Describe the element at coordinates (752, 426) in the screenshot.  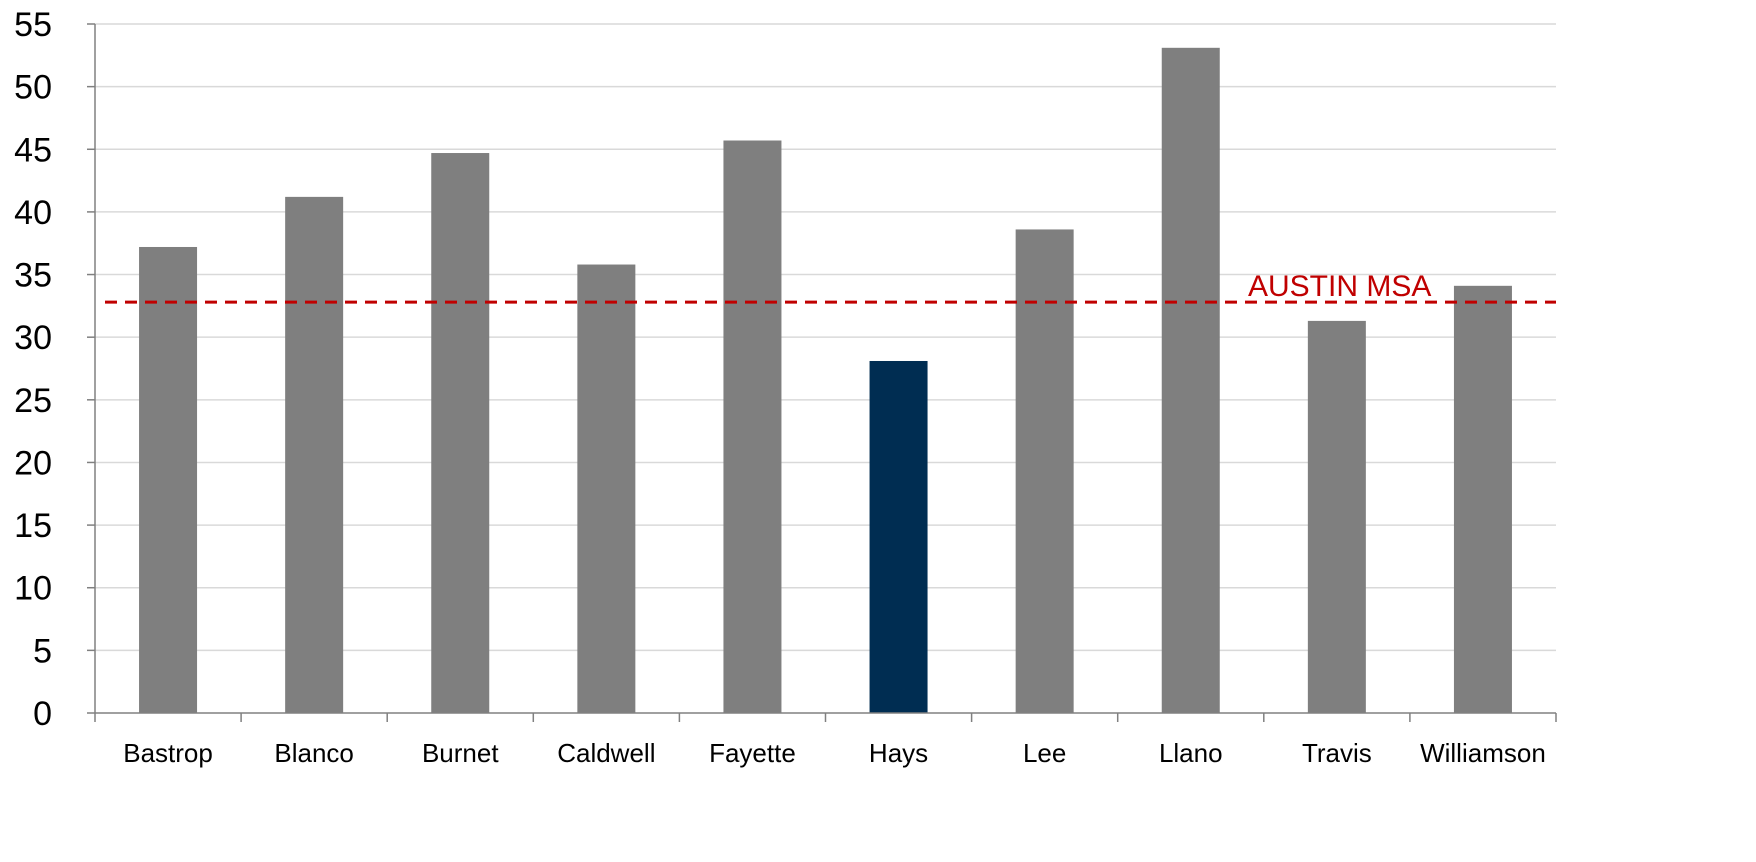
I see `bar-fayette` at that location.